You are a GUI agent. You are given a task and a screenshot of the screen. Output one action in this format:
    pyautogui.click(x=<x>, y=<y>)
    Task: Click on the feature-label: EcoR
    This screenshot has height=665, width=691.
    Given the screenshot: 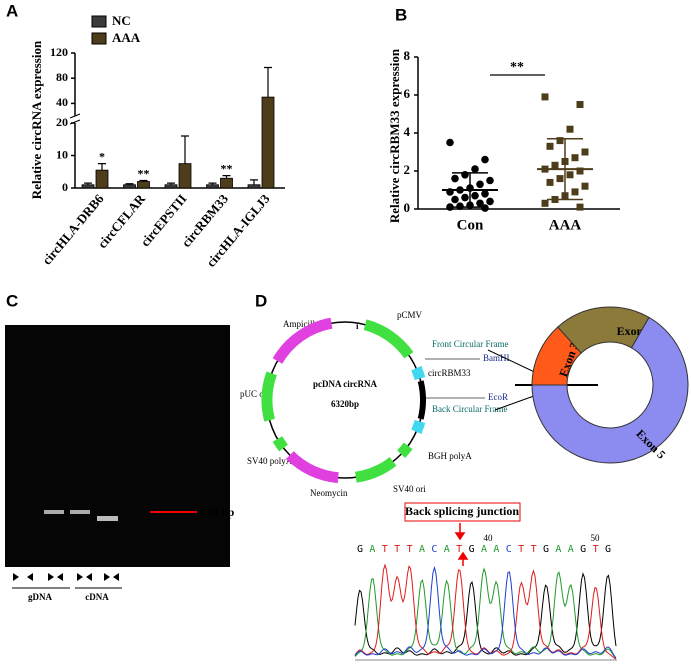 What is the action you would take?
    pyautogui.click(x=498, y=397)
    